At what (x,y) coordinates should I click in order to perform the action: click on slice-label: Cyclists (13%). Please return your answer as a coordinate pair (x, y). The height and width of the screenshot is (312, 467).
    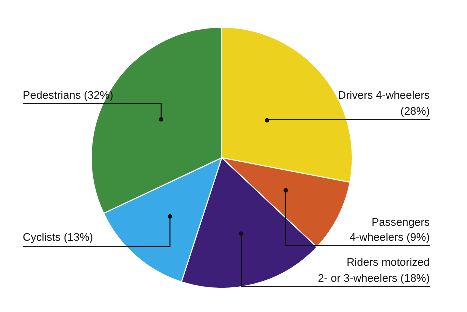
    Looking at the image, I should click on (58, 238).